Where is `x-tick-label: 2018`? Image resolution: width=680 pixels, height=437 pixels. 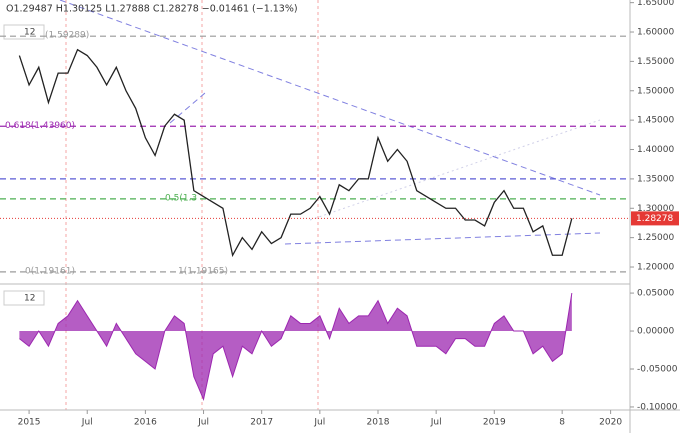 x-tick-label: 2018 is located at coordinates (378, 423).